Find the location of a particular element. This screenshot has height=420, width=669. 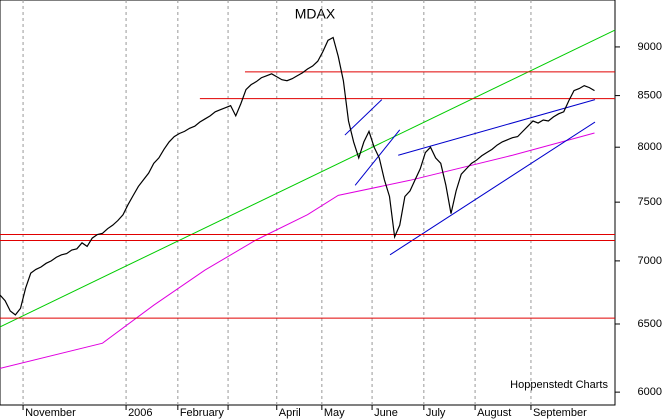

y-tick-label: 7000 is located at coordinates (650, 261).